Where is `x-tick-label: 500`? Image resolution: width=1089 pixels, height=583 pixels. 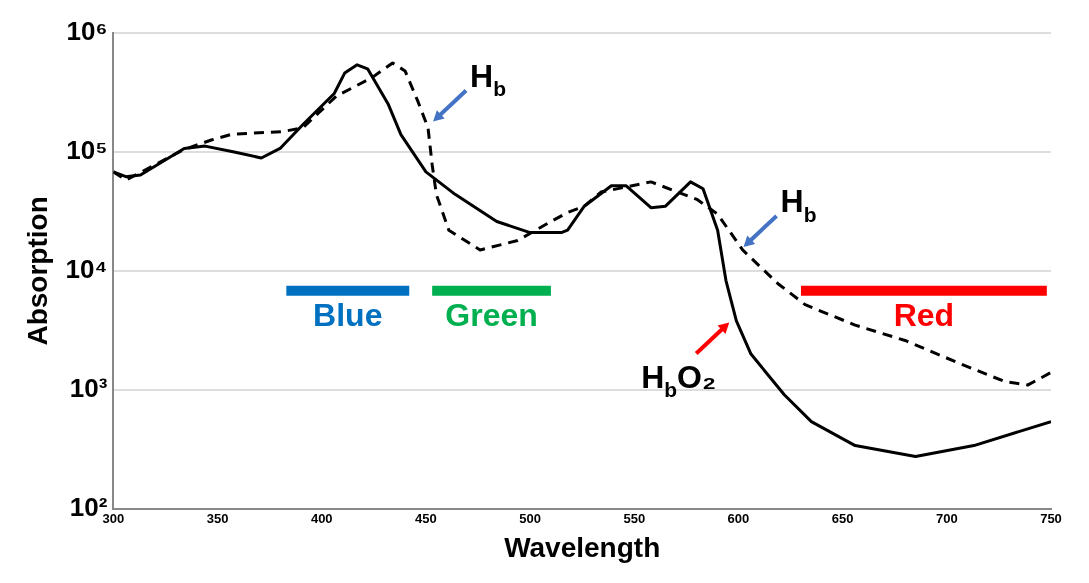
x-tick-label: 500 is located at coordinates (530, 519).